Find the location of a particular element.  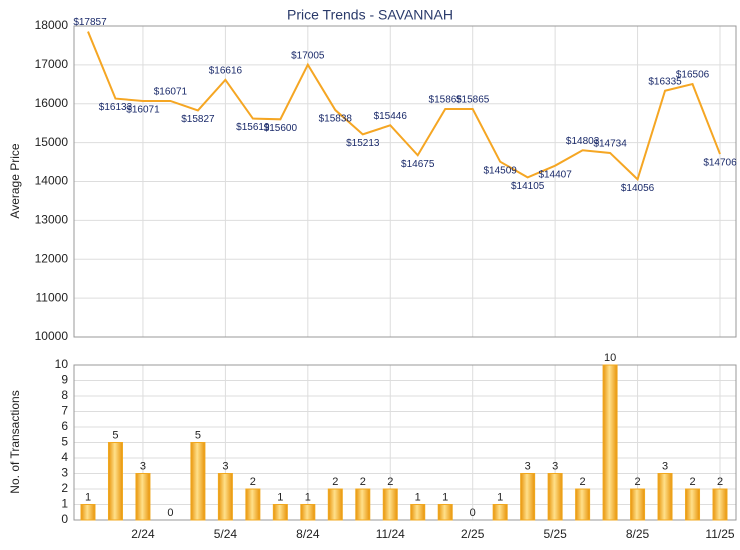

x-tick-label: 8/25 is located at coordinates (638, 534).